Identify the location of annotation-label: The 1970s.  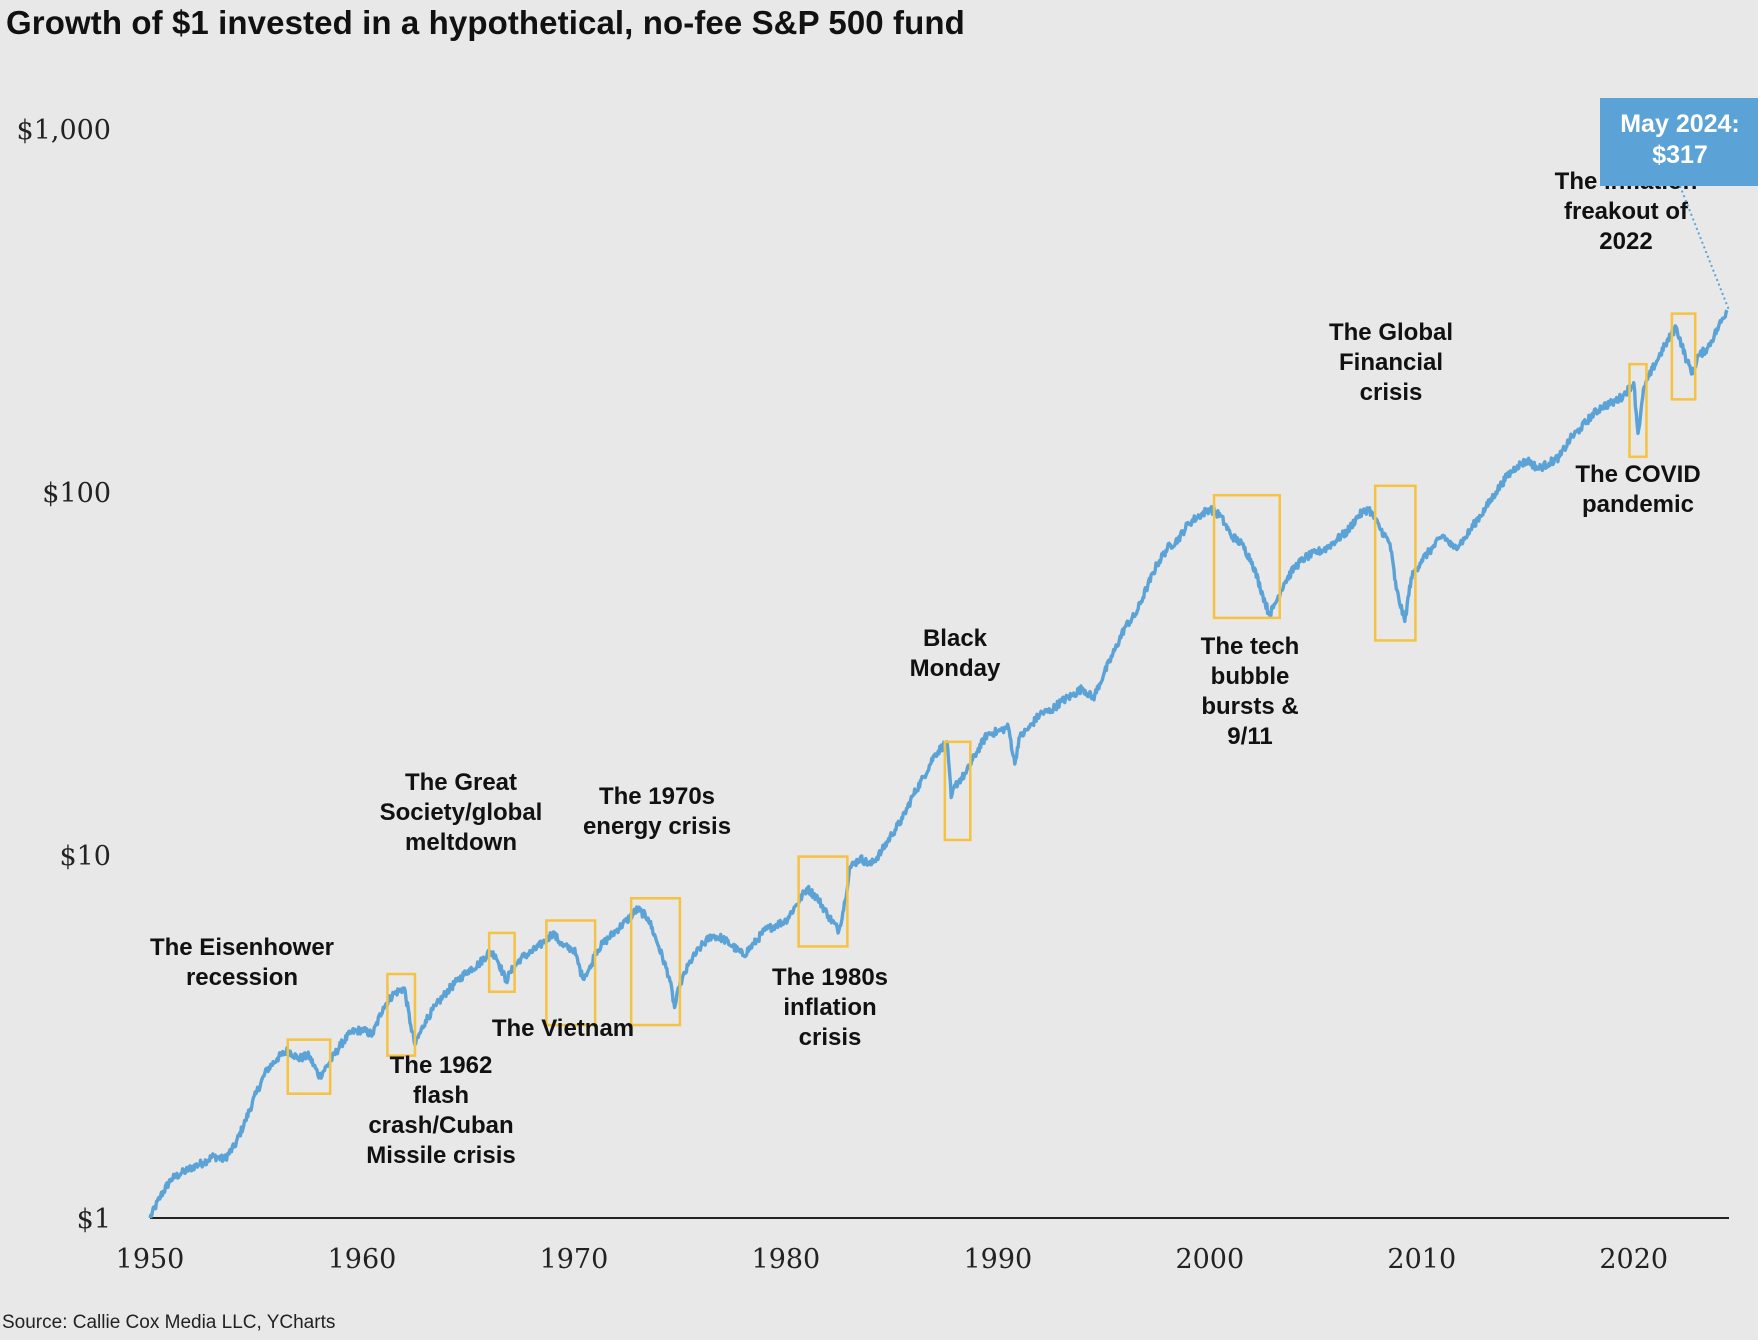
(657, 796).